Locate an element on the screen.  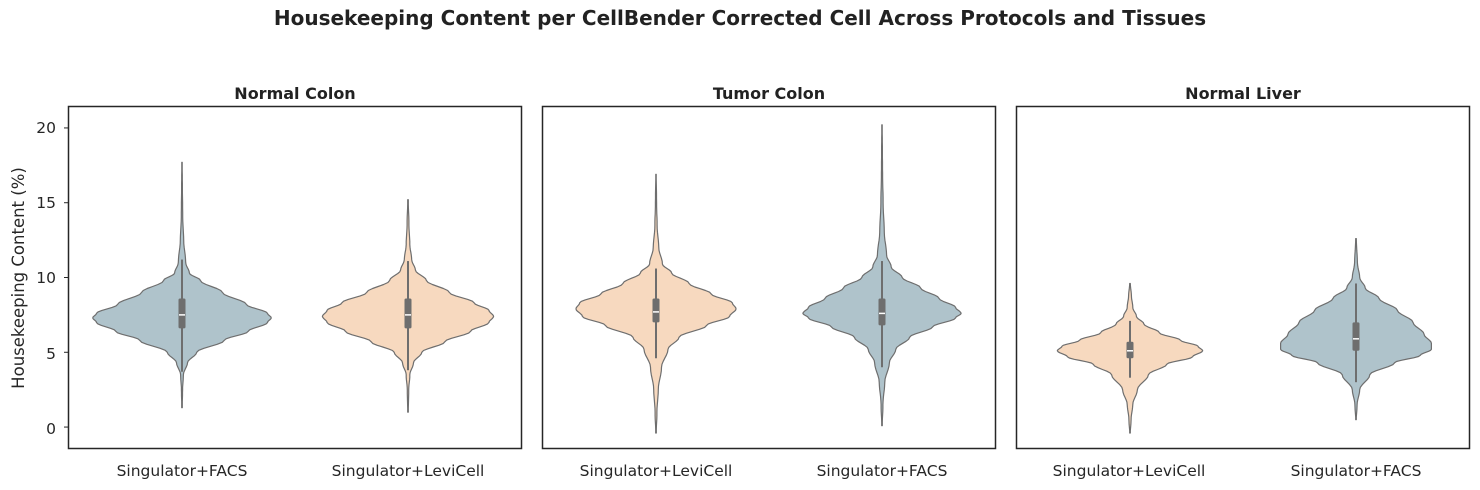
y-tick-label: 5 is located at coordinates (51, 354).